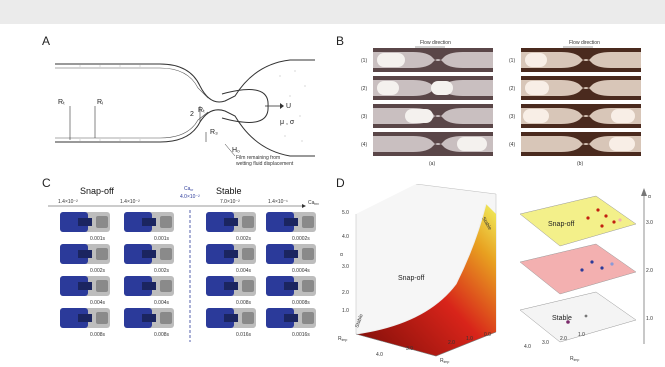 The width and height of the screenshot is (665, 367). I want to click on right-alpha-3: 3.0, so click(649, 223).